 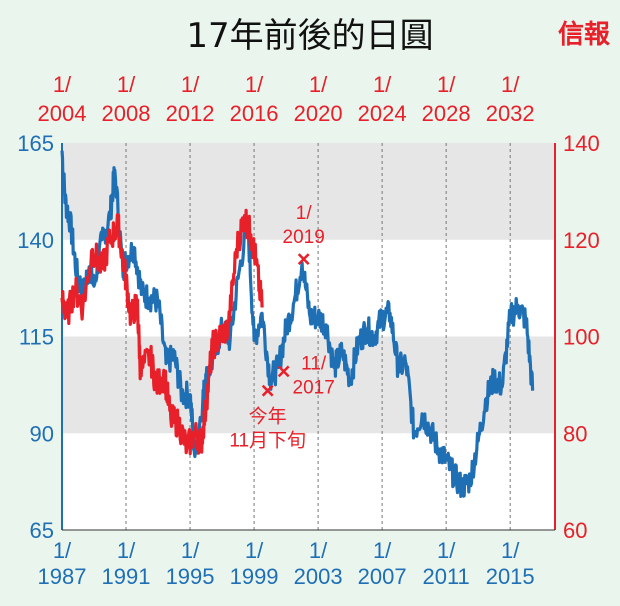 I want to click on grid-band, so click(x=308, y=191).